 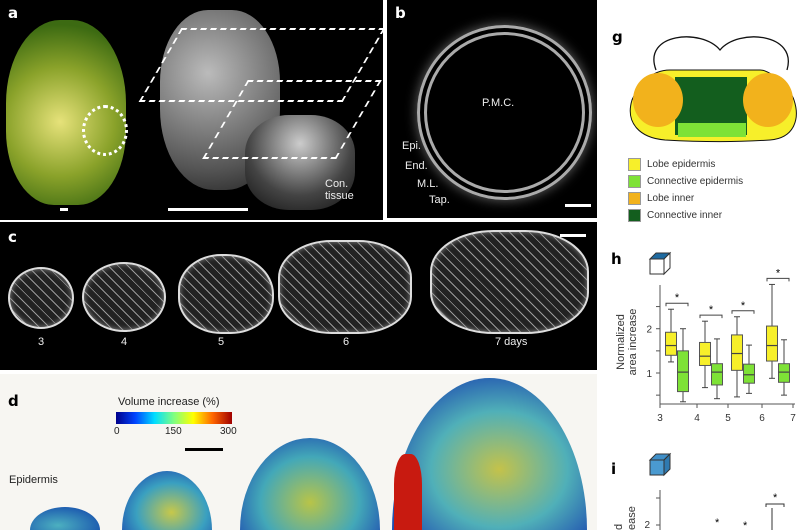 I want to click on con-tissue-label: Con. tissue, so click(x=339, y=190).